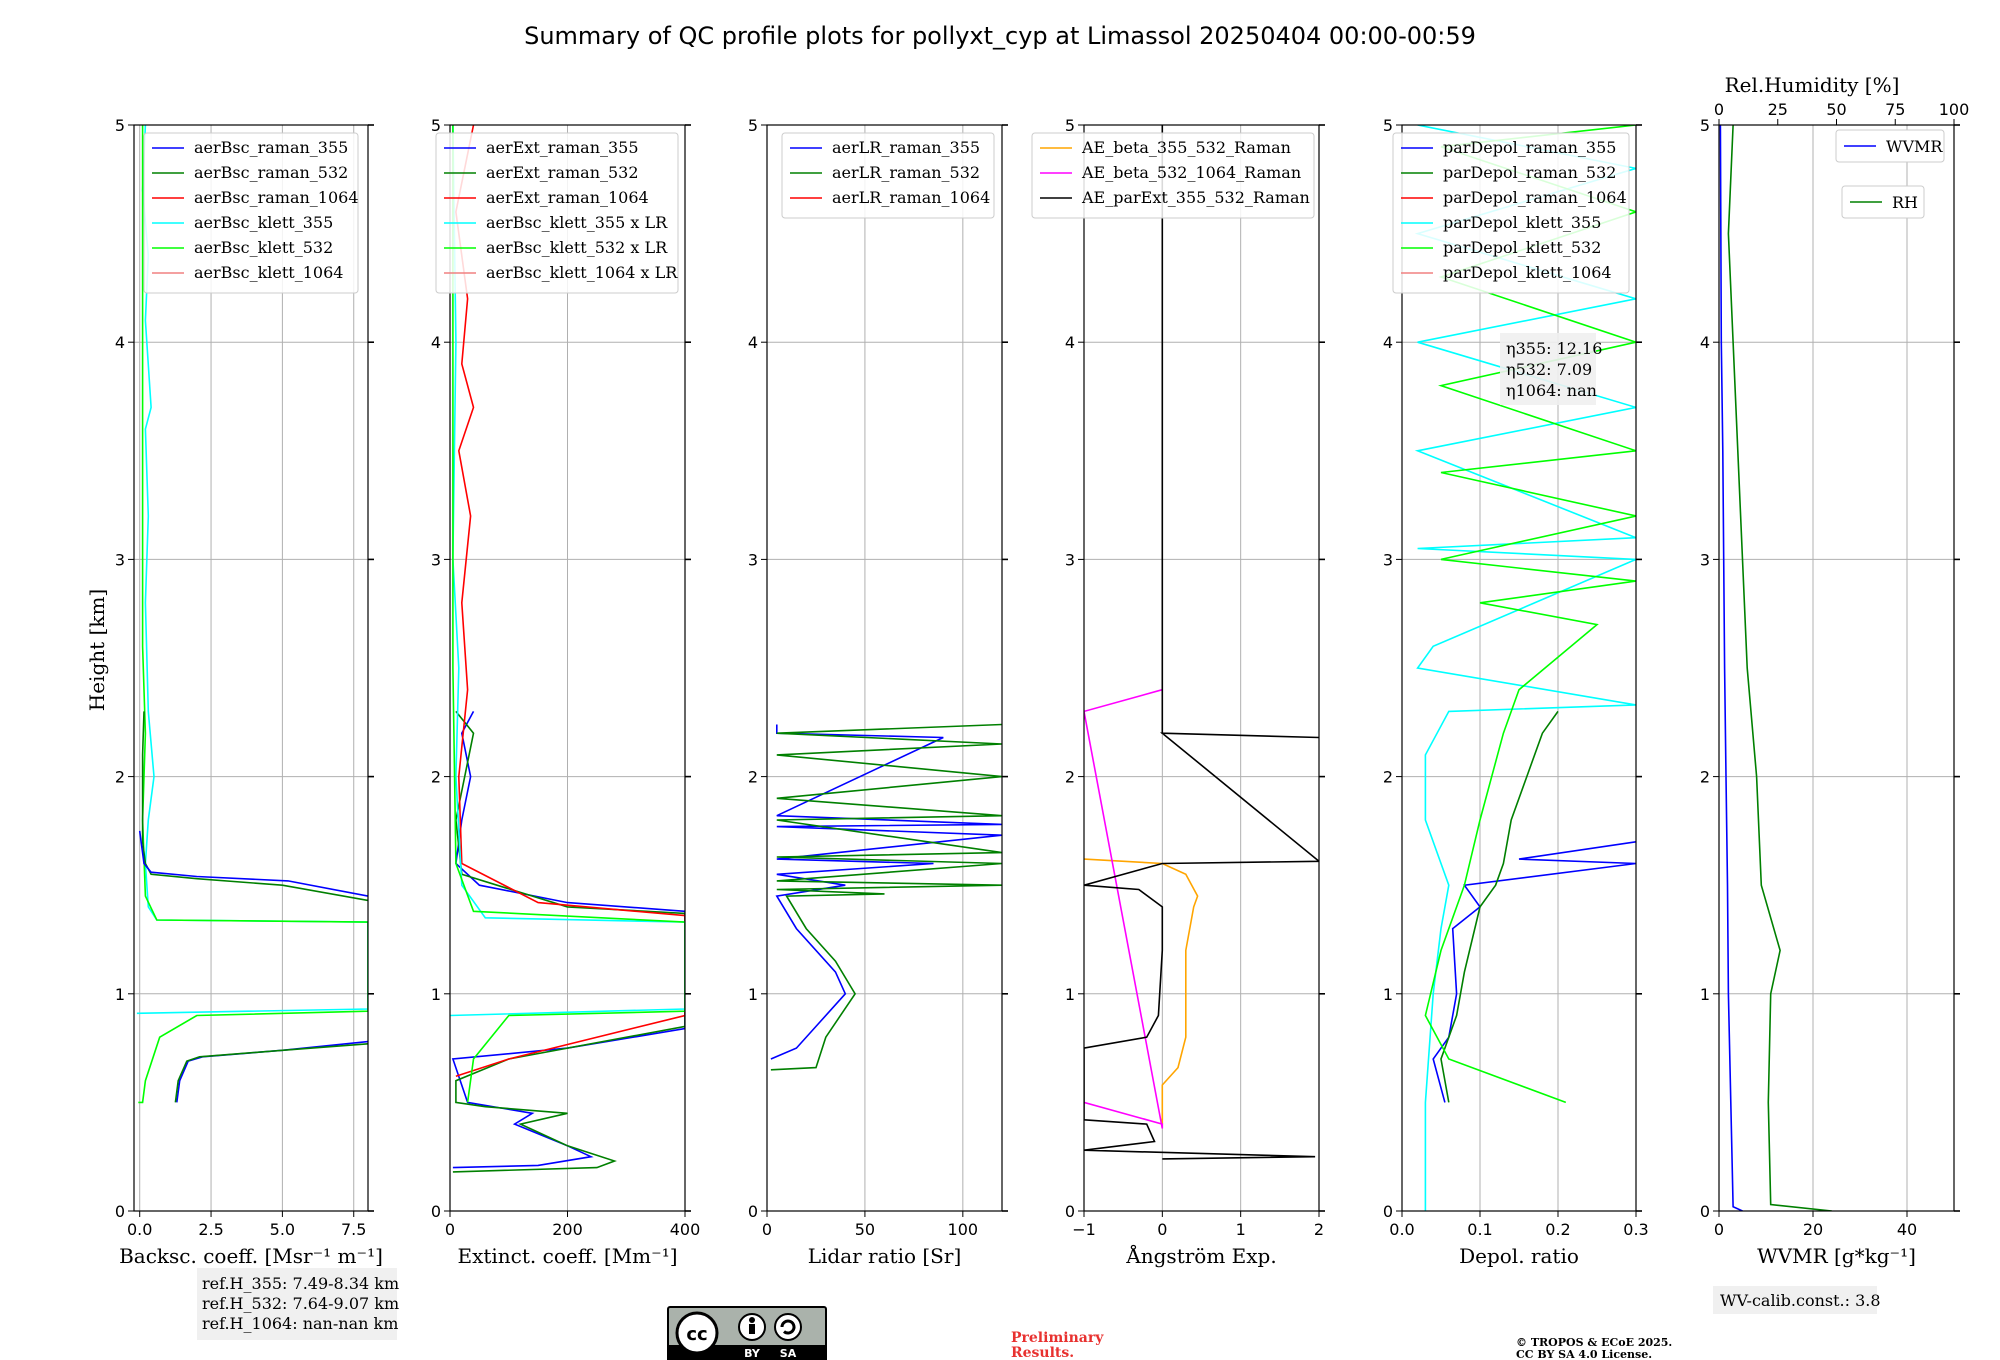 This screenshot has height=1360, width=2000. What do you see at coordinates (753, 125) in the screenshot?
I see `y-tick-label-lr-5: 5` at bounding box center [753, 125].